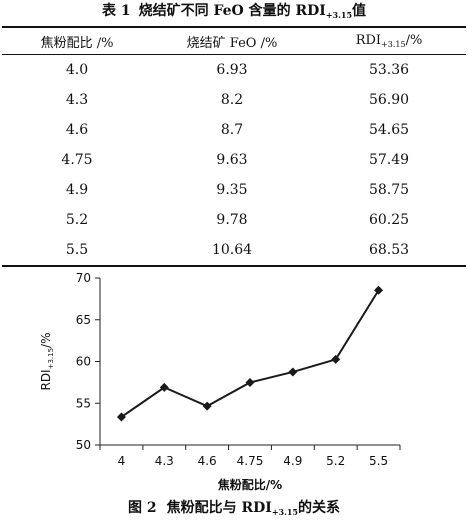  I want to click on table-cell: 68.53, so click(389, 250).